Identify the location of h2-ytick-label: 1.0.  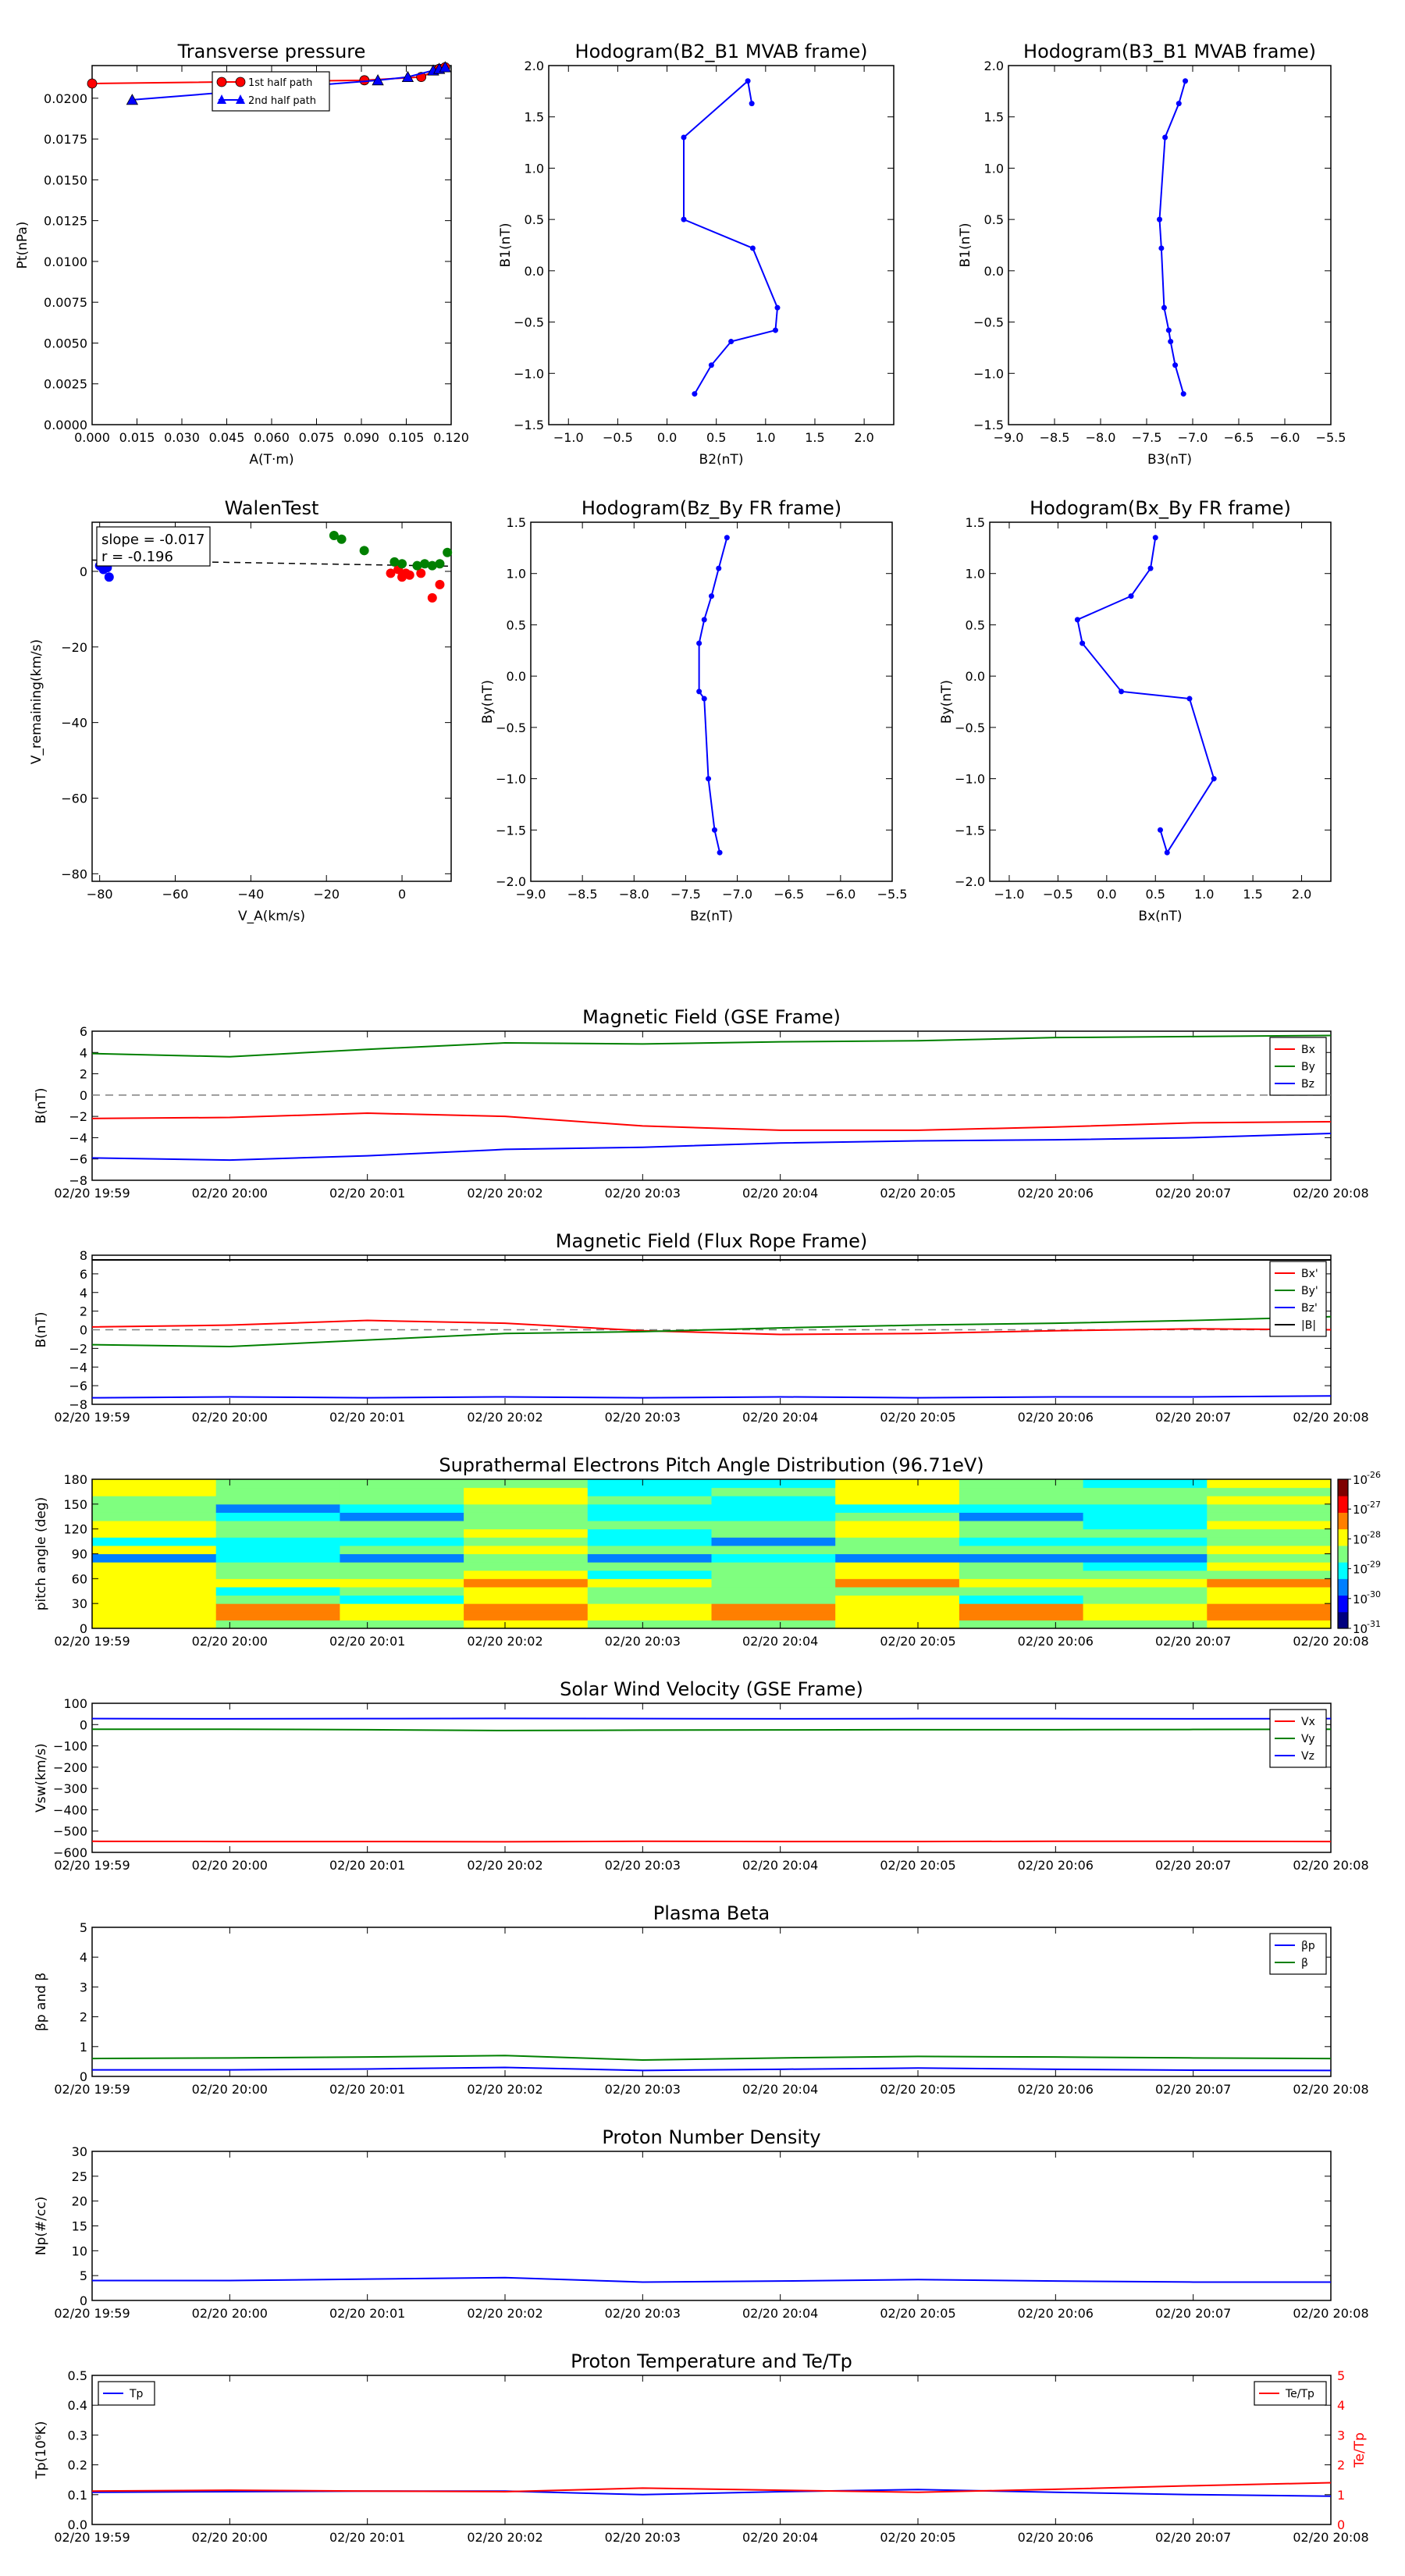
(994, 168).